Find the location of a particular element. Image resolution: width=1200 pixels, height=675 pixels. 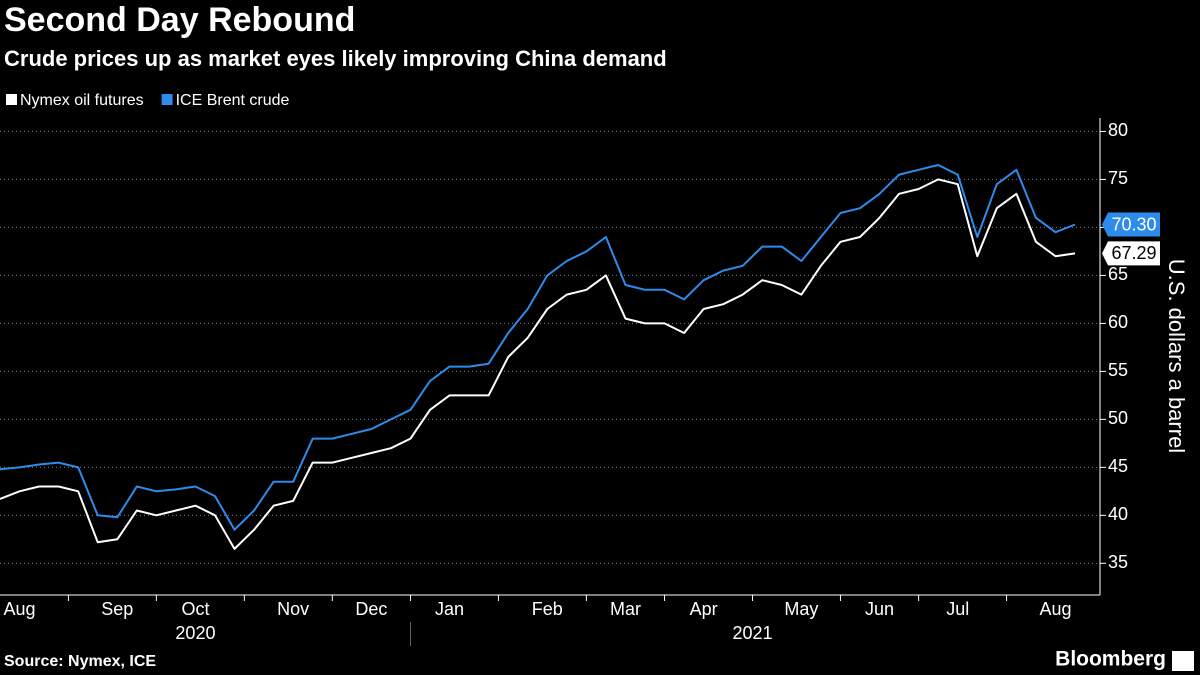

x-tick-label: Dec is located at coordinates (371, 609).